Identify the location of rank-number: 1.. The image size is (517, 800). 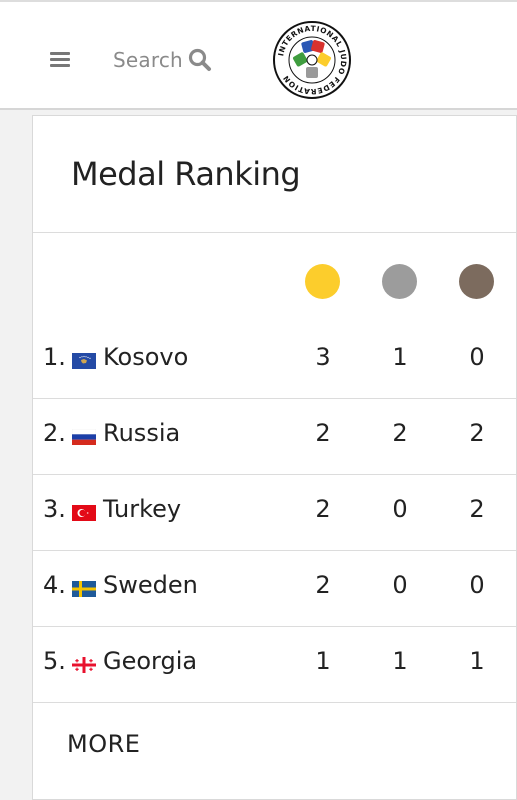
(54, 357).